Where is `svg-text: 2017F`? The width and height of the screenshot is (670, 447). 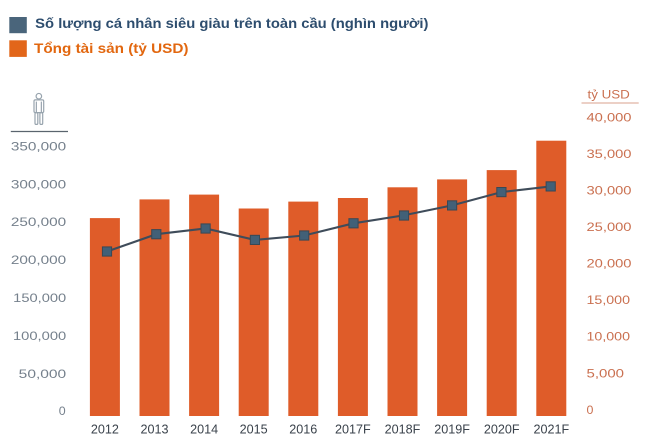
svg-text: 2017F is located at coordinates (353, 430).